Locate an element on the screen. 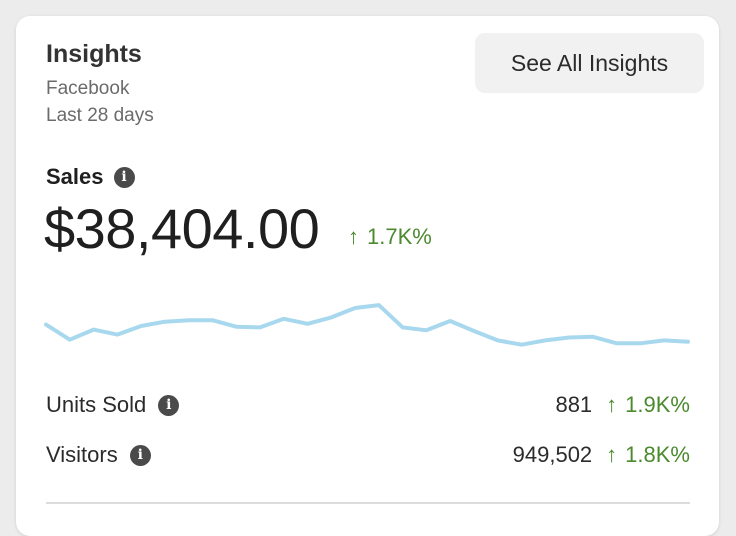  units-sold-change-value: 1.9K% is located at coordinates (657, 404).